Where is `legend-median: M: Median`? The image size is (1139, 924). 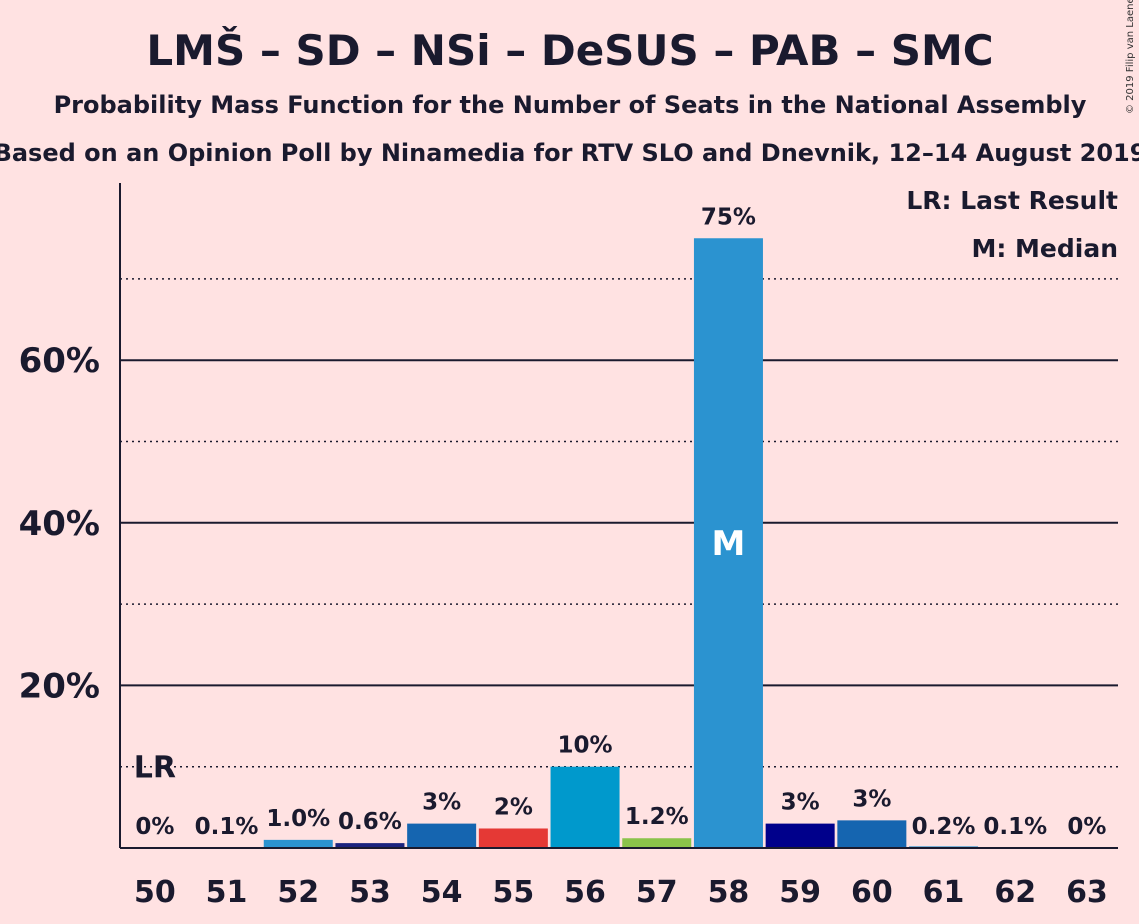 legend-median: M: Median is located at coordinates (1044, 248).